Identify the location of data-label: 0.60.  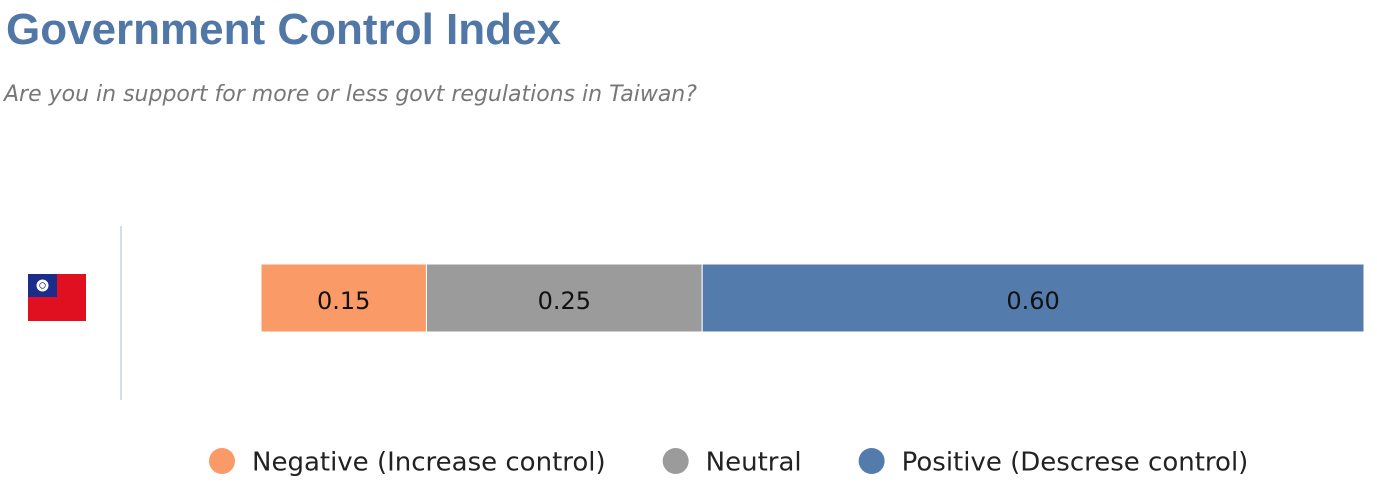
(1032, 301).